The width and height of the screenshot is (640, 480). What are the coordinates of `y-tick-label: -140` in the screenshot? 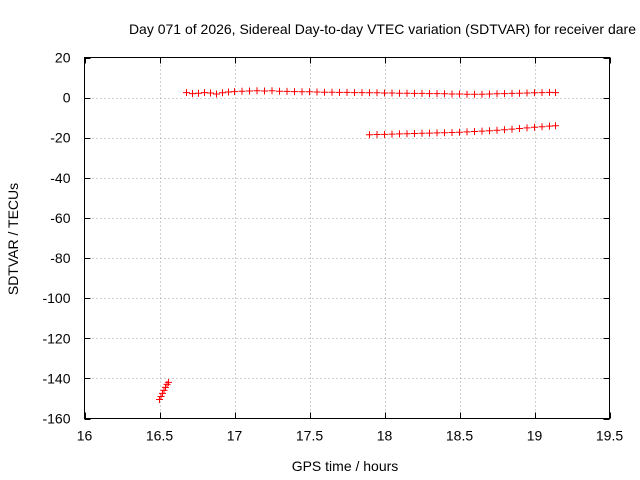 It's located at (56, 378).